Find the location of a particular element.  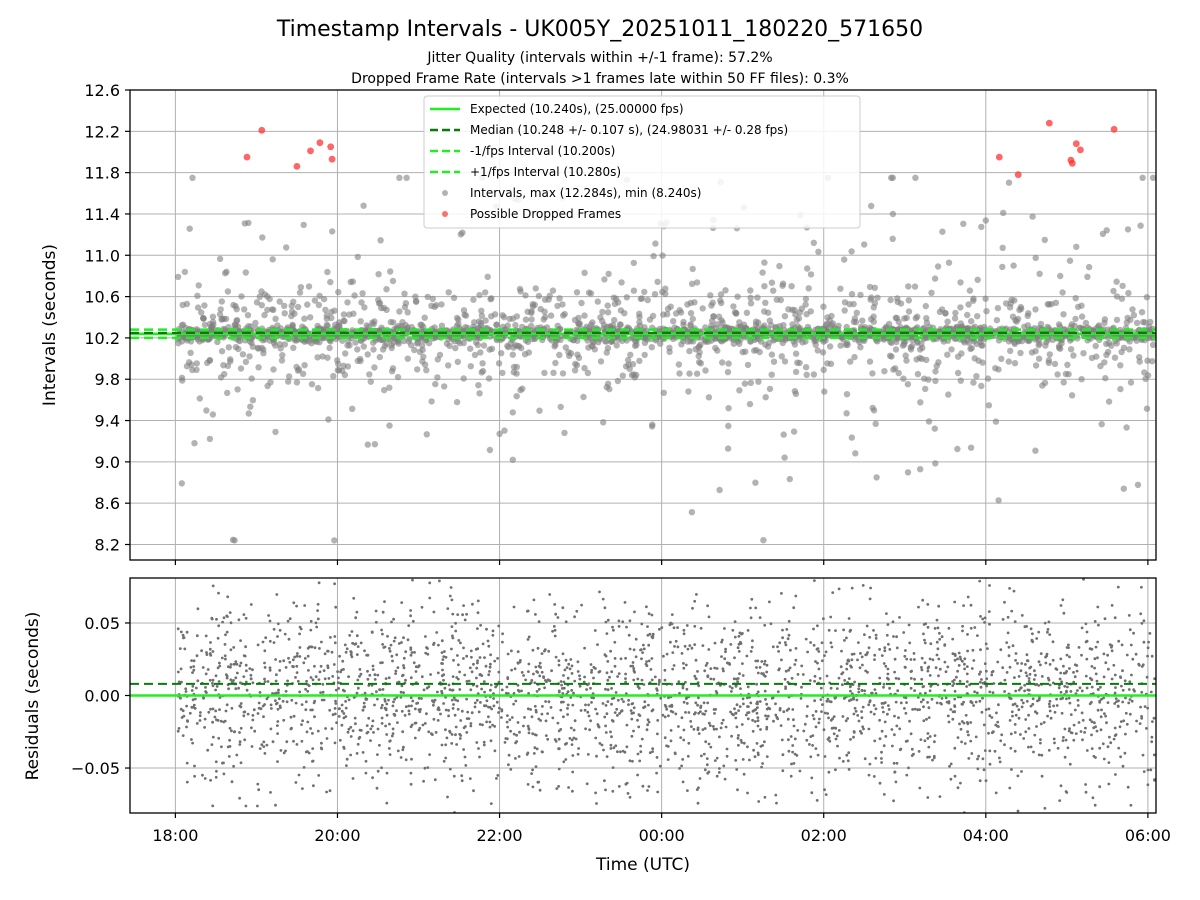

intervals-y-tick-label: 9.0 is located at coordinates (107, 462).